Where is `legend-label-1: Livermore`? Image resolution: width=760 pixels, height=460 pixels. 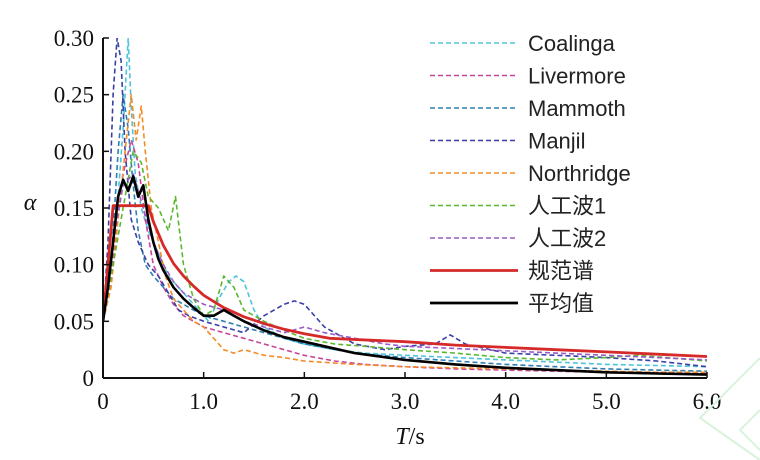
legend-label-1: Livermore is located at coordinates (577, 76).